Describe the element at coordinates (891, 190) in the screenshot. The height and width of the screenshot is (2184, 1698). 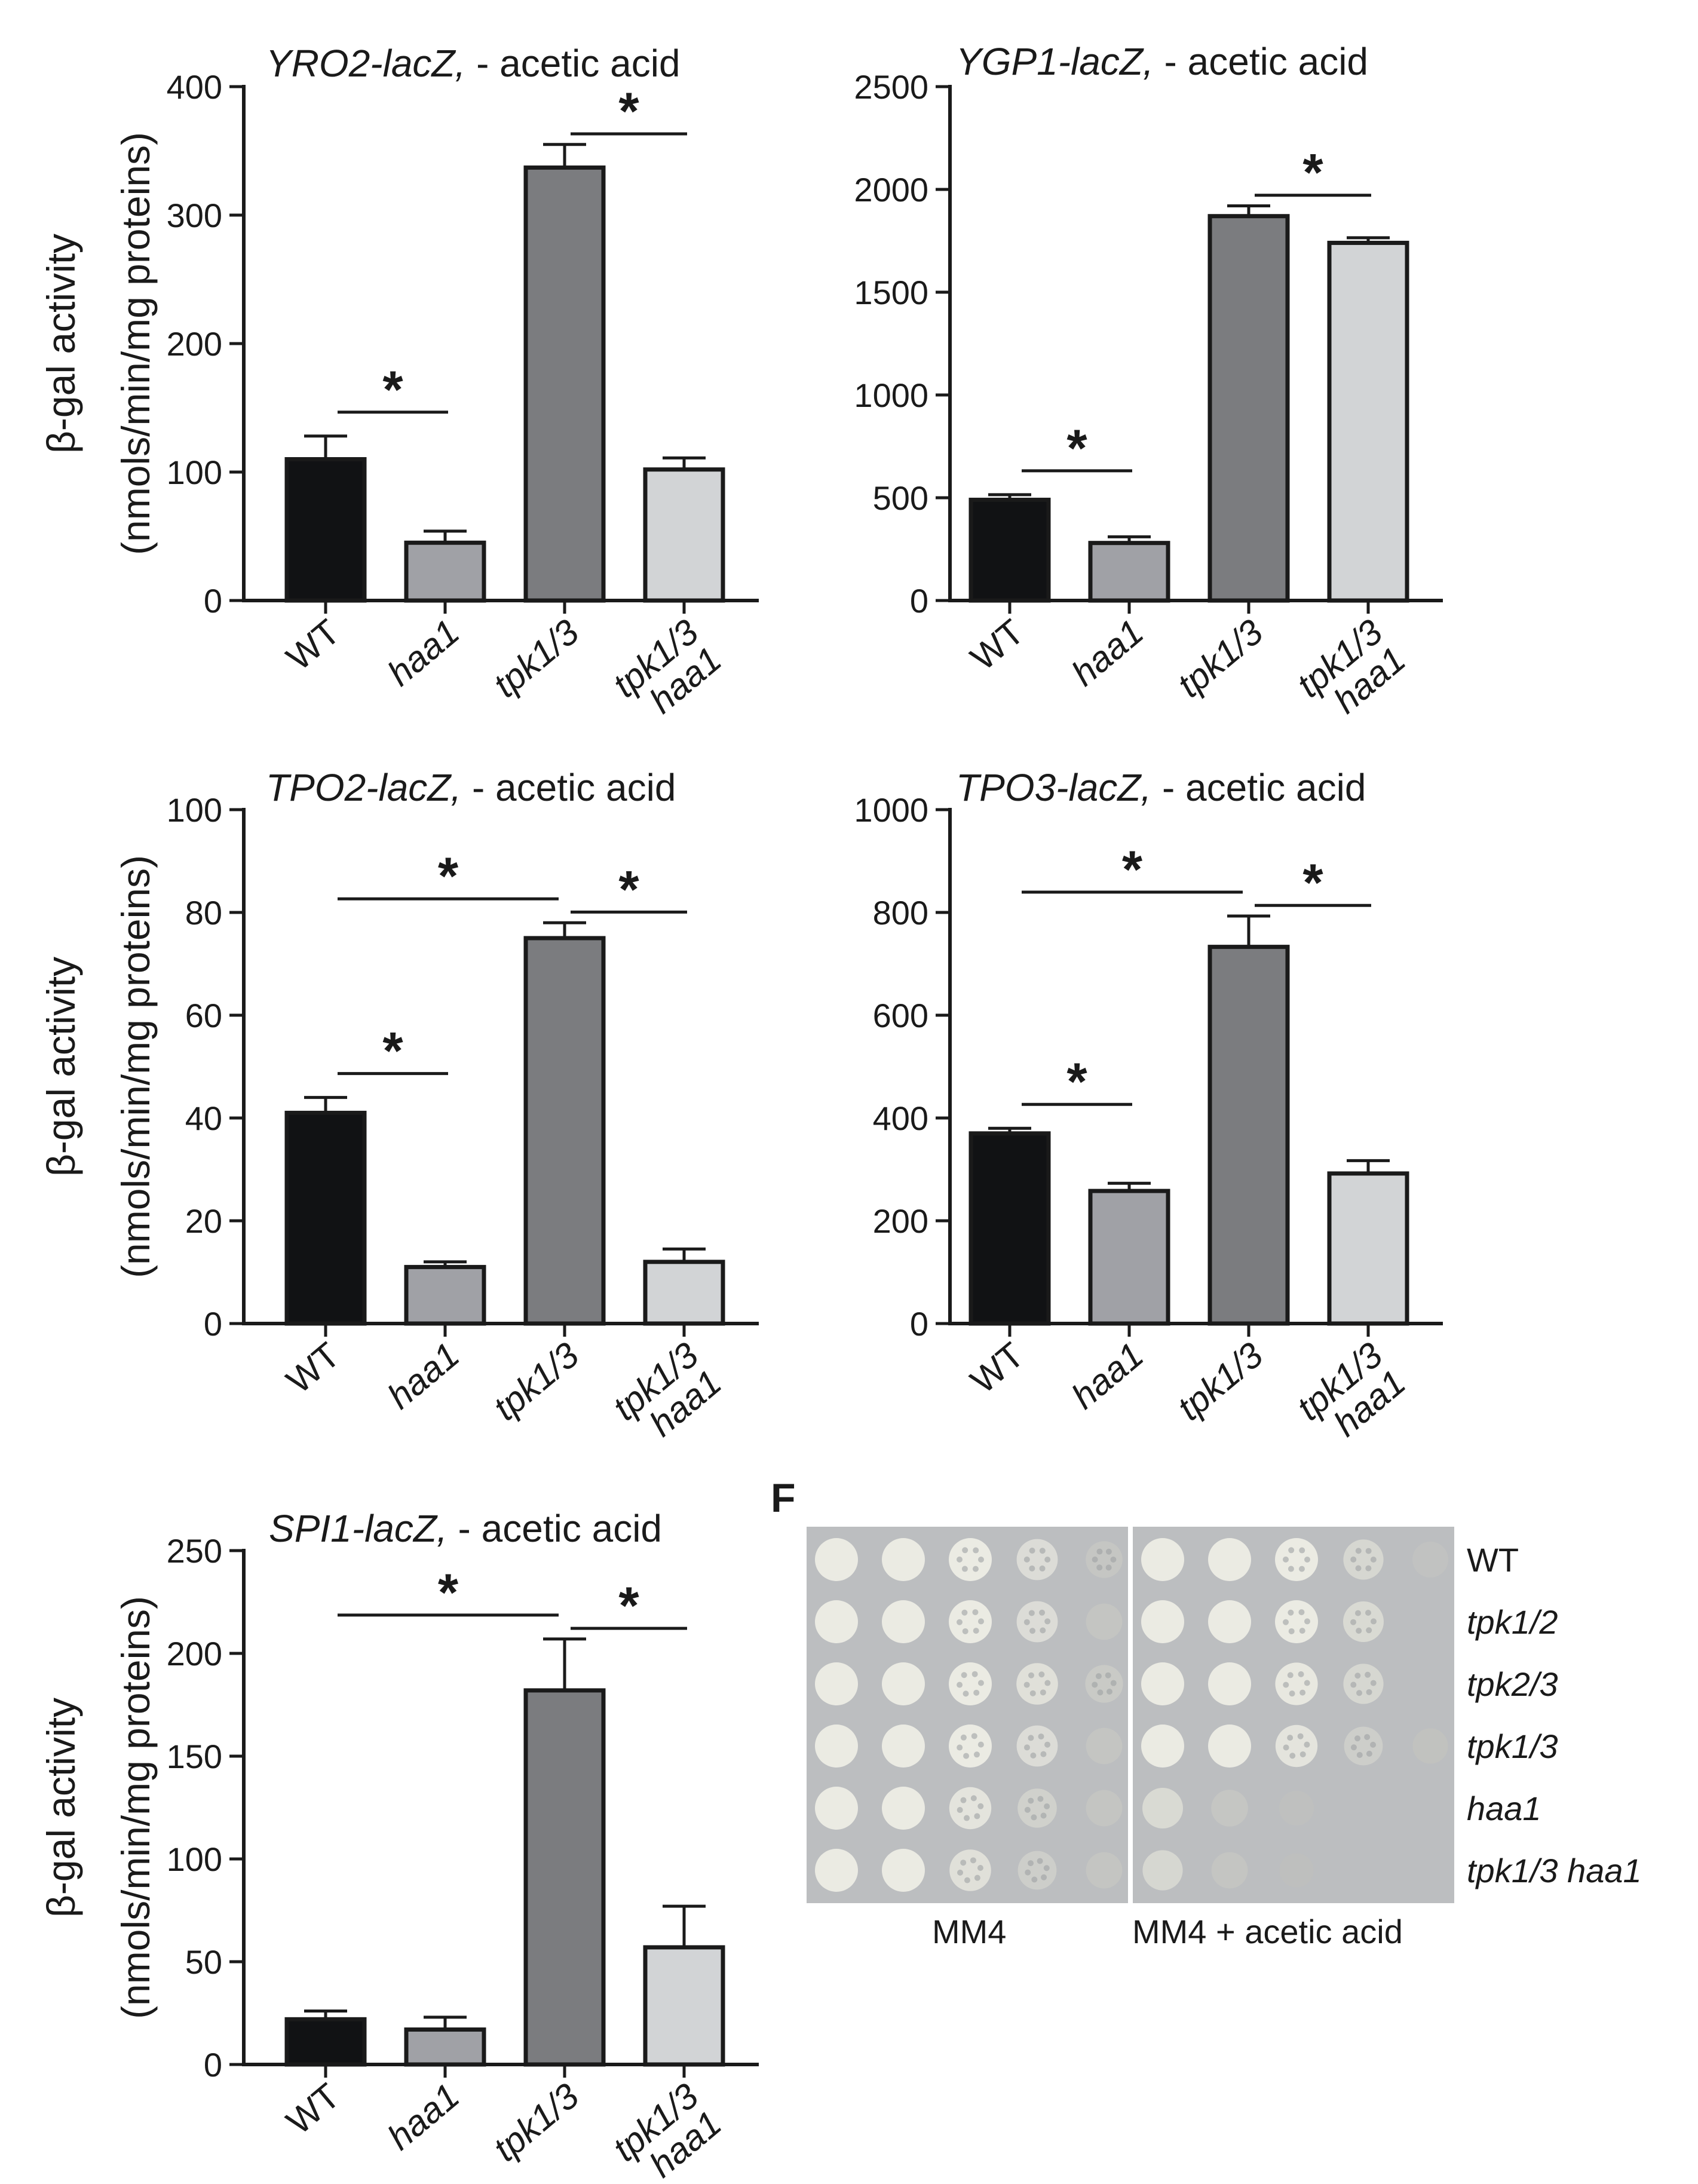
I see `y-tick-label: 2000` at that location.